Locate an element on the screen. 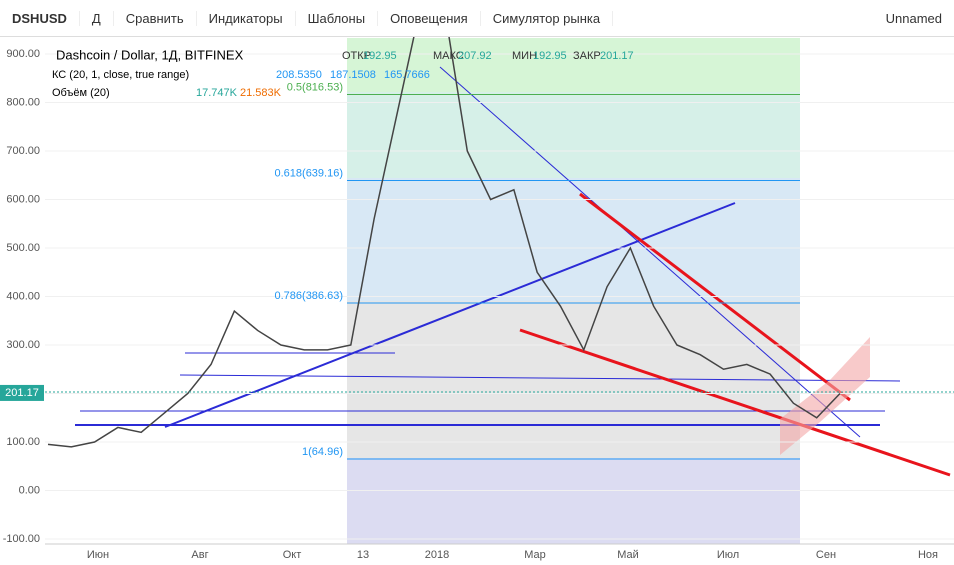  last-price-tag is located at coordinates (22, 392).